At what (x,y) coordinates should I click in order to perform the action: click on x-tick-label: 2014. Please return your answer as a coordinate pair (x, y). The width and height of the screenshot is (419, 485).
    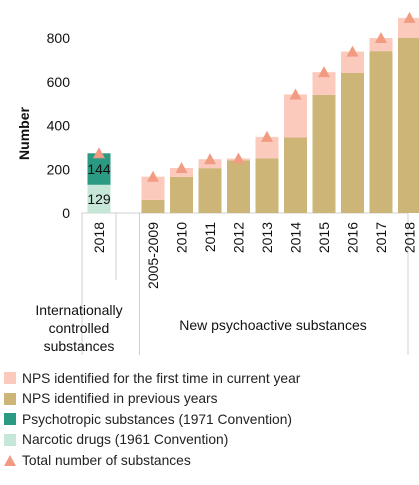
    Looking at the image, I should click on (296, 237).